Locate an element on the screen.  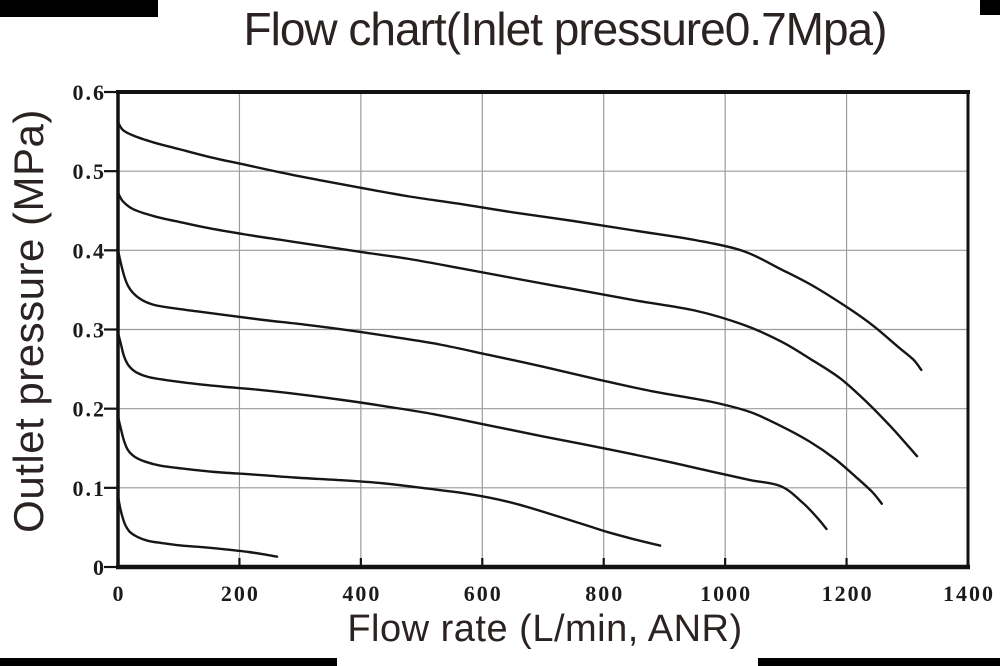
y-tick-label: 0.3 is located at coordinates (90, 330).